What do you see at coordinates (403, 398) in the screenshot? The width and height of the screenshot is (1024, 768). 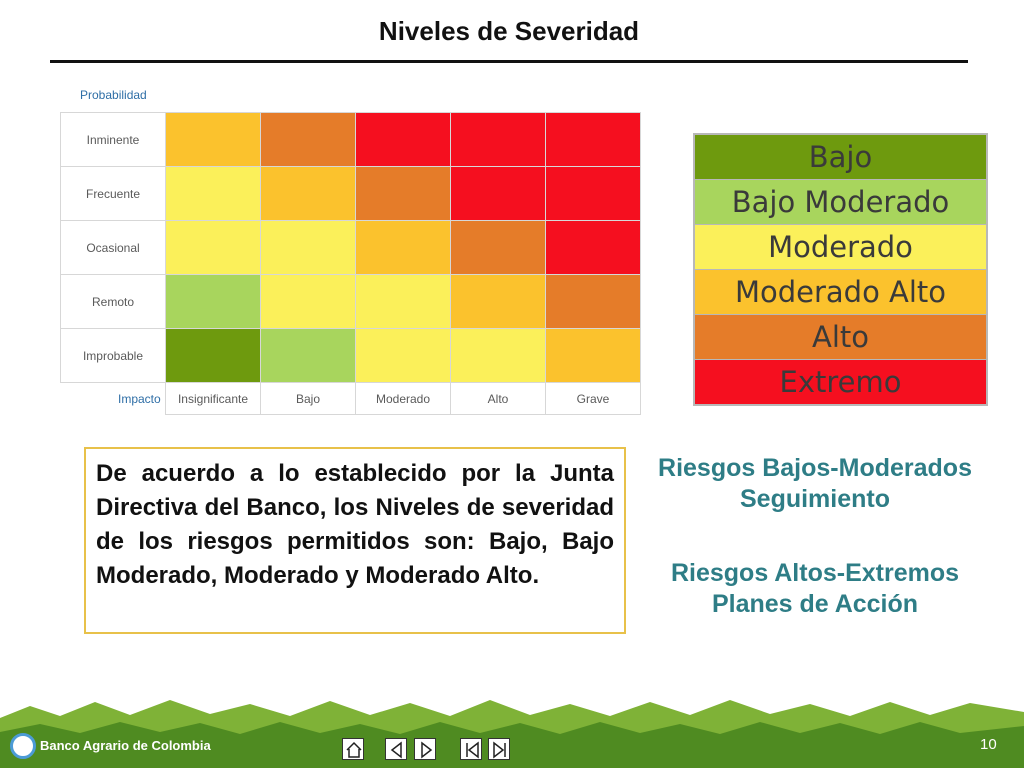 I see `impact-column-label: Moderado` at bounding box center [403, 398].